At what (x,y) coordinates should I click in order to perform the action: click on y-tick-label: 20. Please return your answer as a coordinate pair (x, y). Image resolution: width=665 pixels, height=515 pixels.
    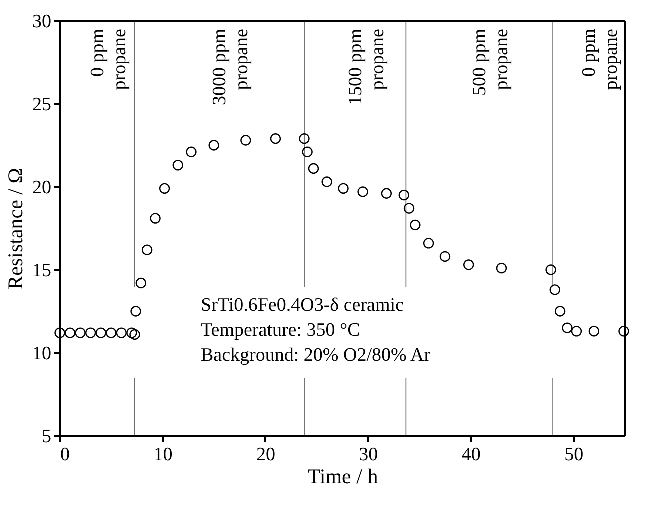
    Looking at the image, I should click on (42, 188).